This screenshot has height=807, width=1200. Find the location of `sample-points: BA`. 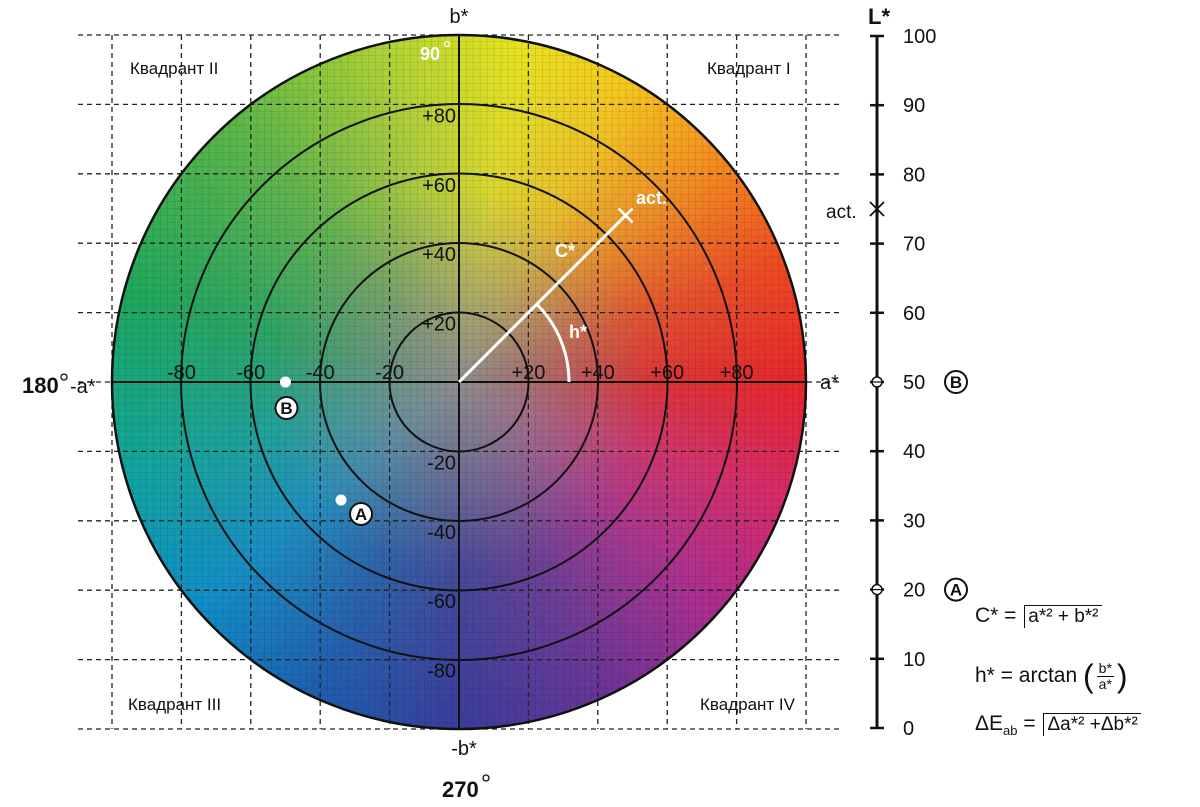

sample-points: BA is located at coordinates (324, 451).